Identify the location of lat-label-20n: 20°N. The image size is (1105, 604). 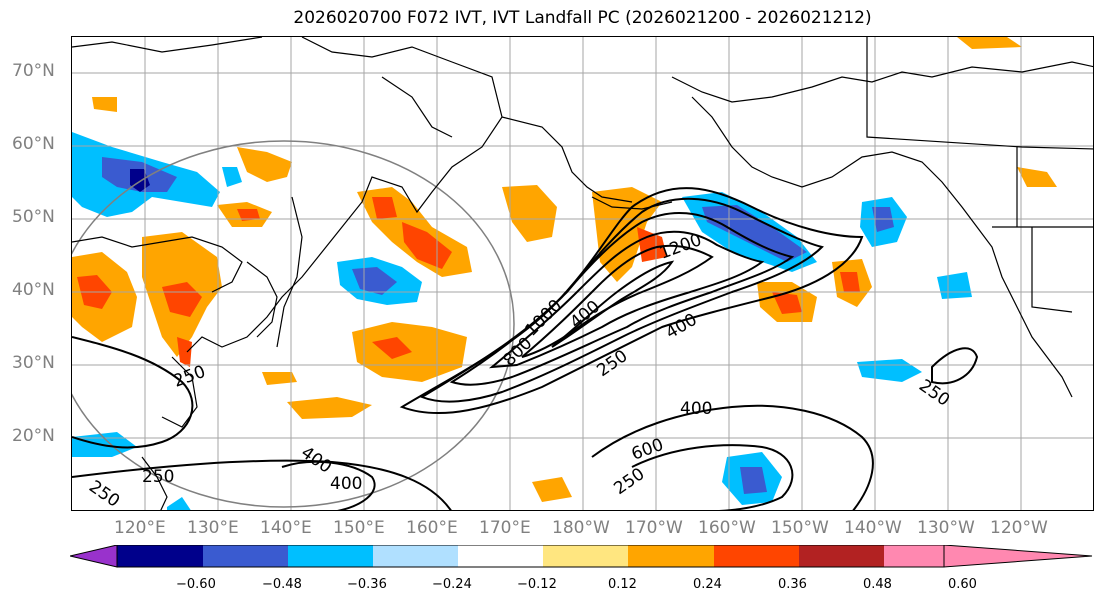
(33, 436).